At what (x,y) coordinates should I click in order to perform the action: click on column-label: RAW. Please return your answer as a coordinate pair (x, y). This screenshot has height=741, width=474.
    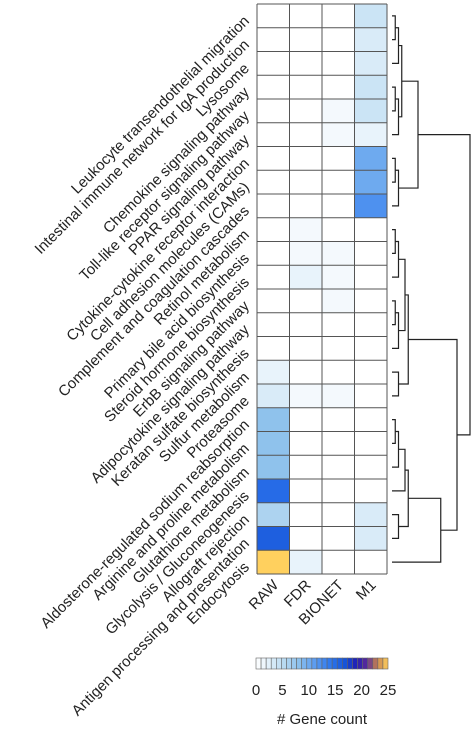
    Looking at the image, I should click on (264, 594).